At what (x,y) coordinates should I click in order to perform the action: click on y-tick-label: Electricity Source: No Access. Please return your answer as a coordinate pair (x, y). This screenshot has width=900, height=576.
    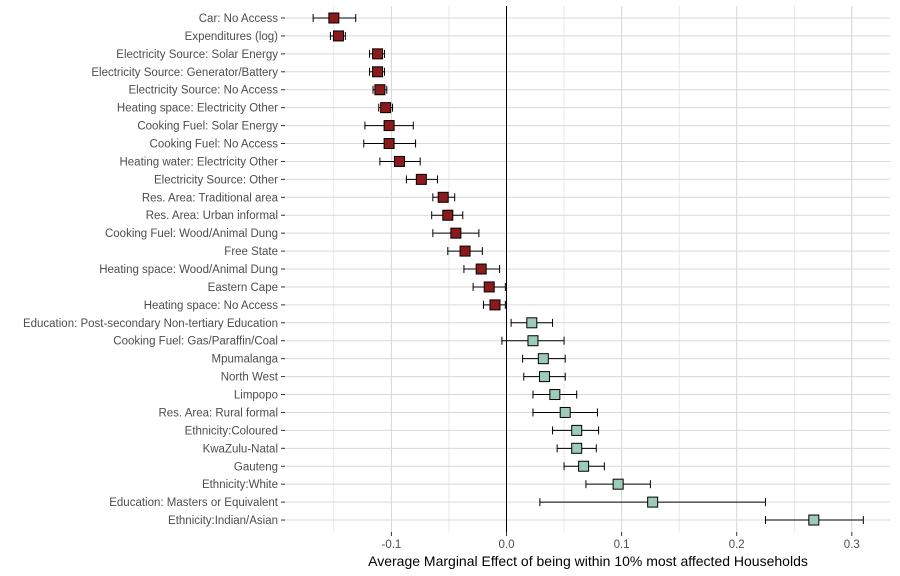
    Looking at the image, I should click on (203, 91).